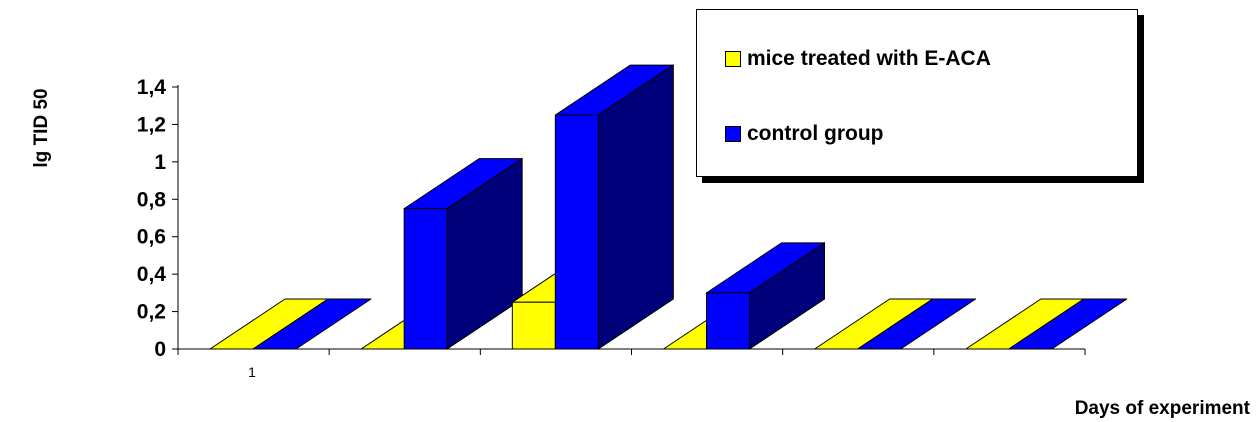 Image resolution: width=1258 pixels, height=422 pixels. Describe the element at coordinates (917, 324) in the screenshot. I see `control-bar-5-top` at that location.